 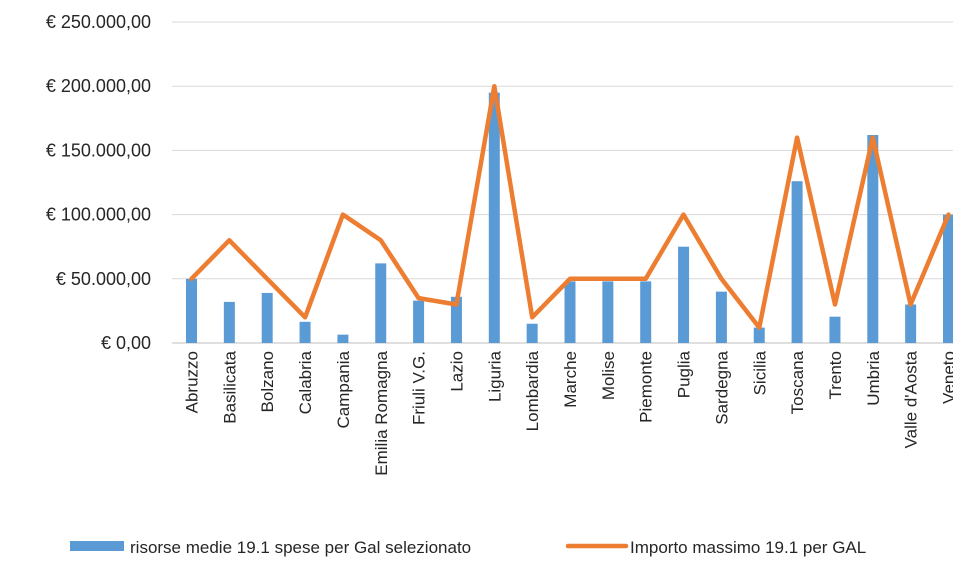 What do you see at coordinates (126, 343) in the screenshot?
I see `y-tick-label: € 0,00` at bounding box center [126, 343].